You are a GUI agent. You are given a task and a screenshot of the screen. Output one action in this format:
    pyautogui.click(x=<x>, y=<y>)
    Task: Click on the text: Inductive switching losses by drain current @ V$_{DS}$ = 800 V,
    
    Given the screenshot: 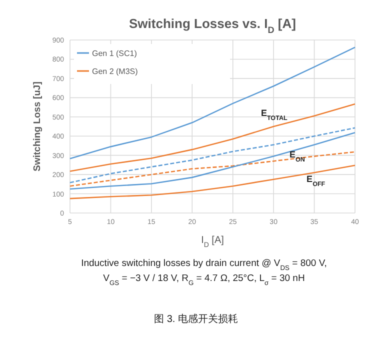 What is the action you would take?
    pyautogui.click(x=204, y=265)
    